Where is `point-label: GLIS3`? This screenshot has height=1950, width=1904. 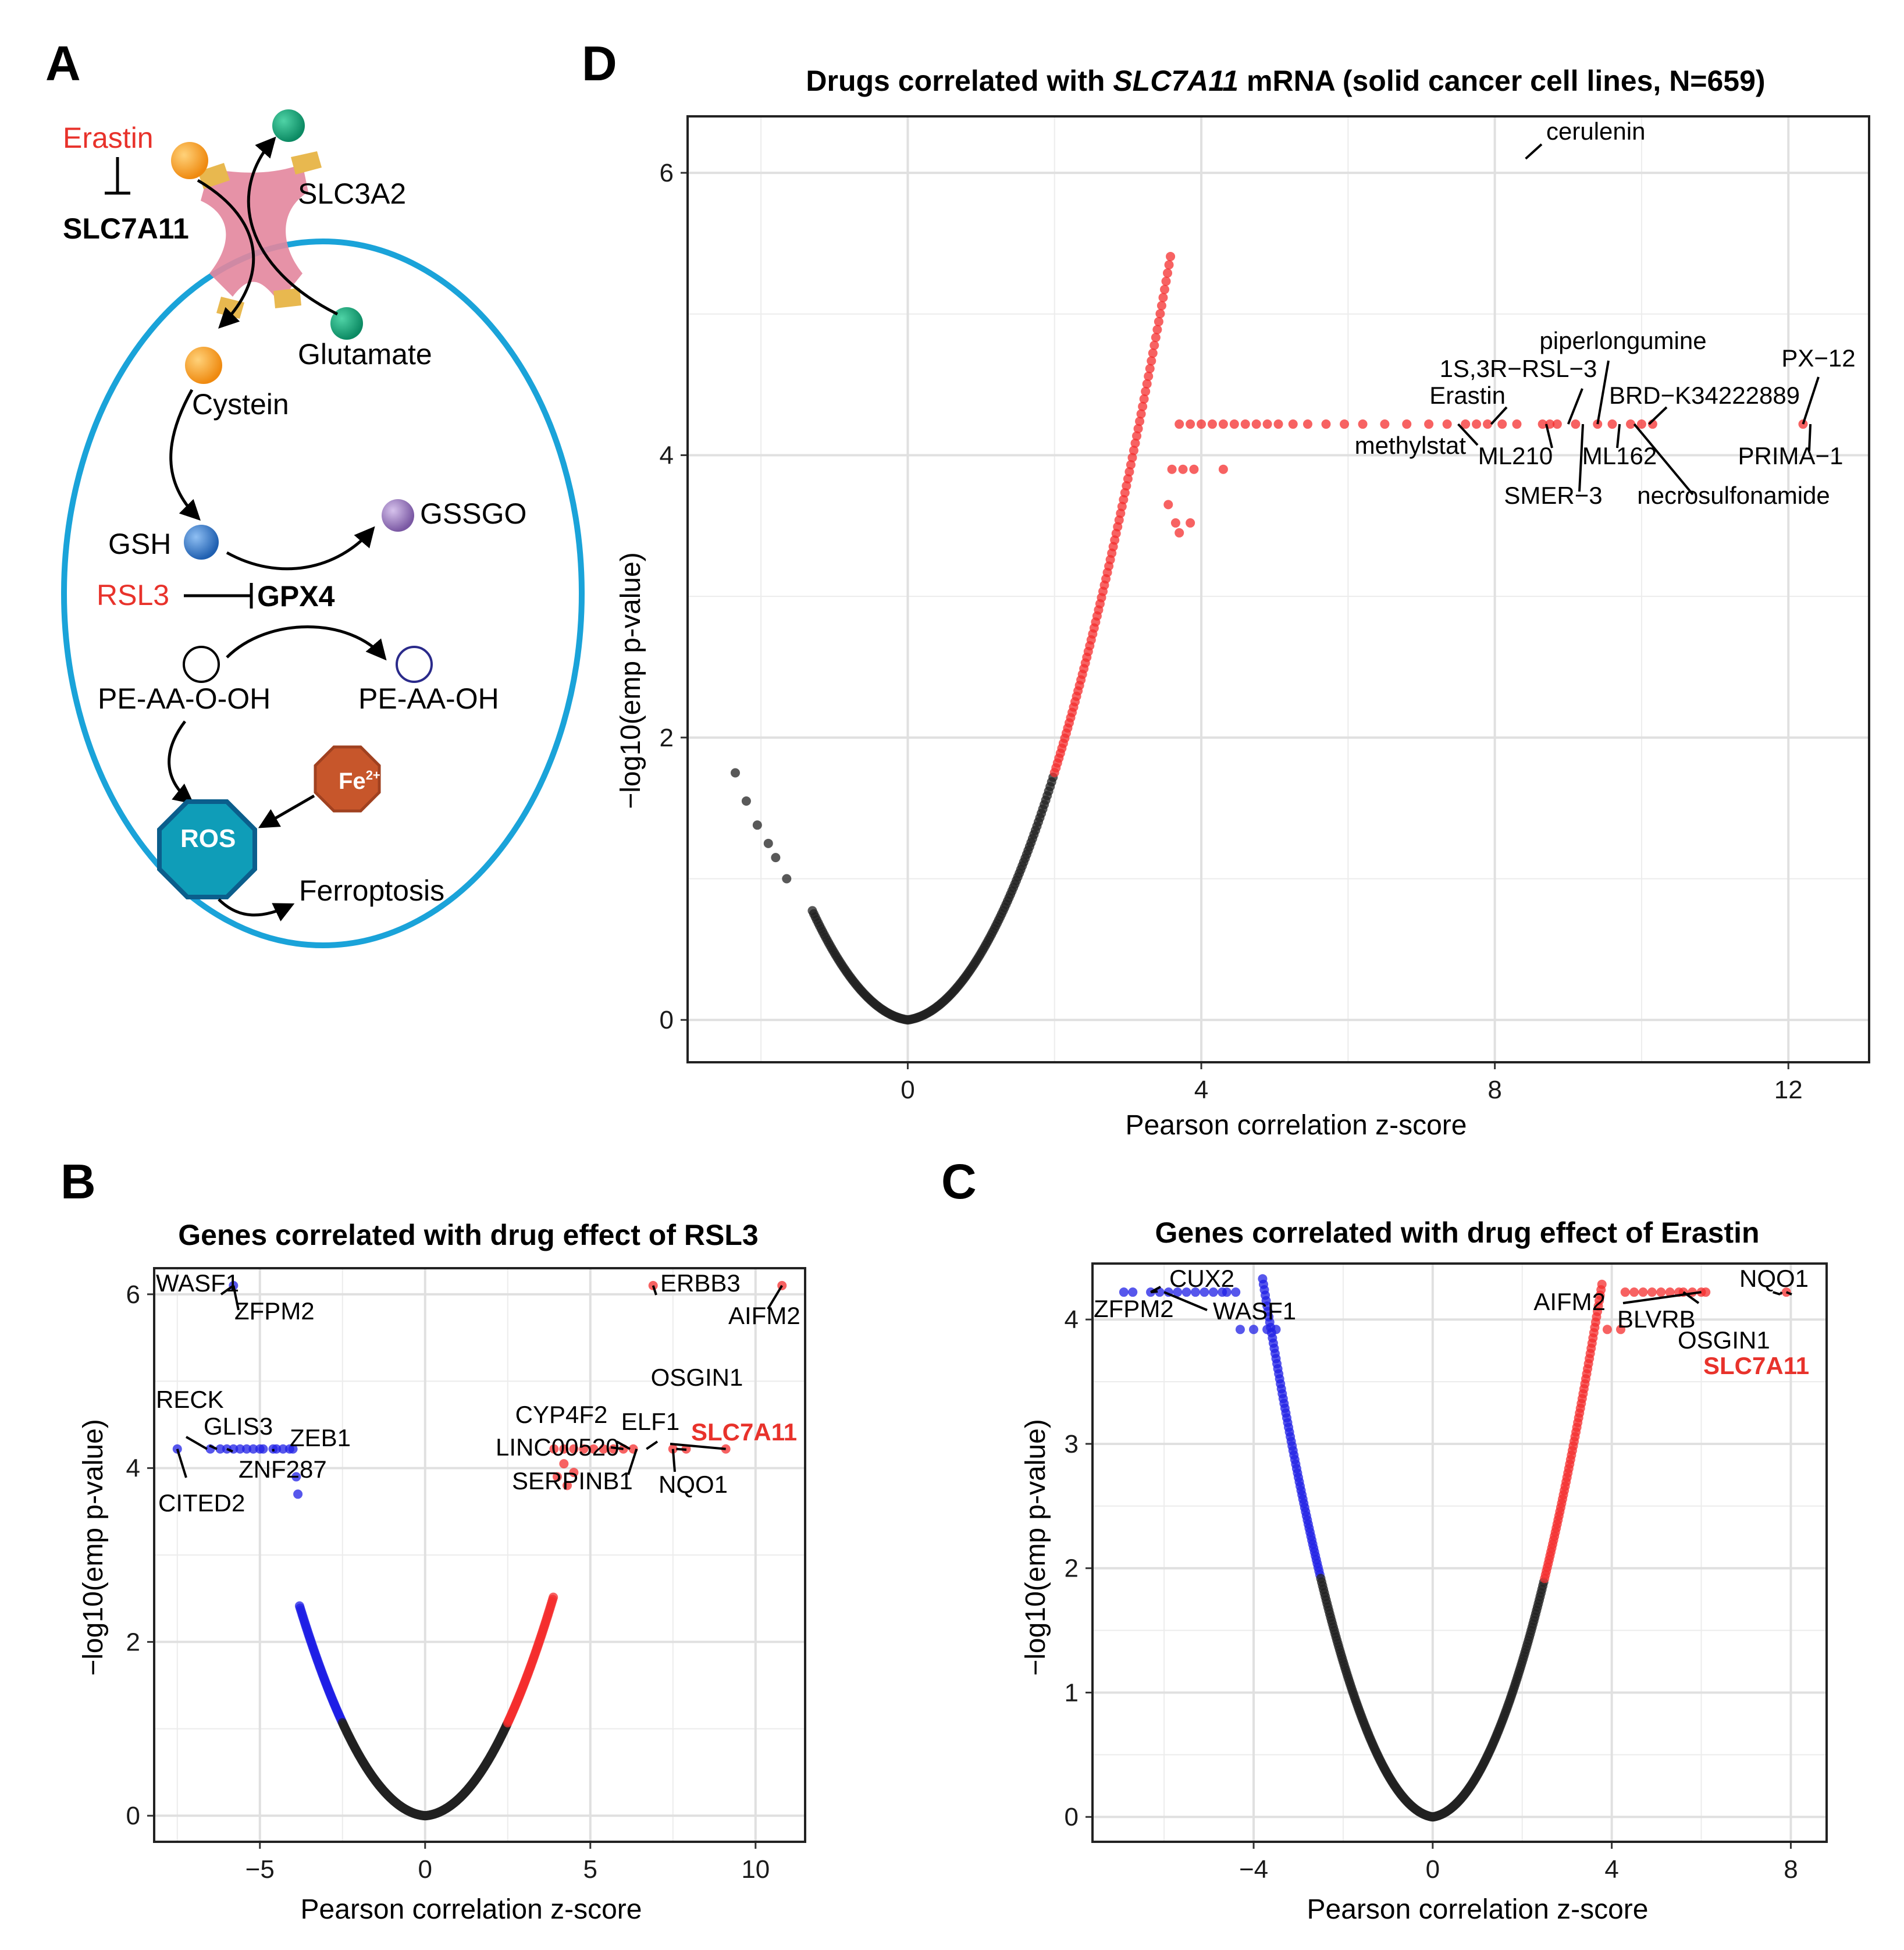 point-label: GLIS3 is located at coordinates (238, 1426).